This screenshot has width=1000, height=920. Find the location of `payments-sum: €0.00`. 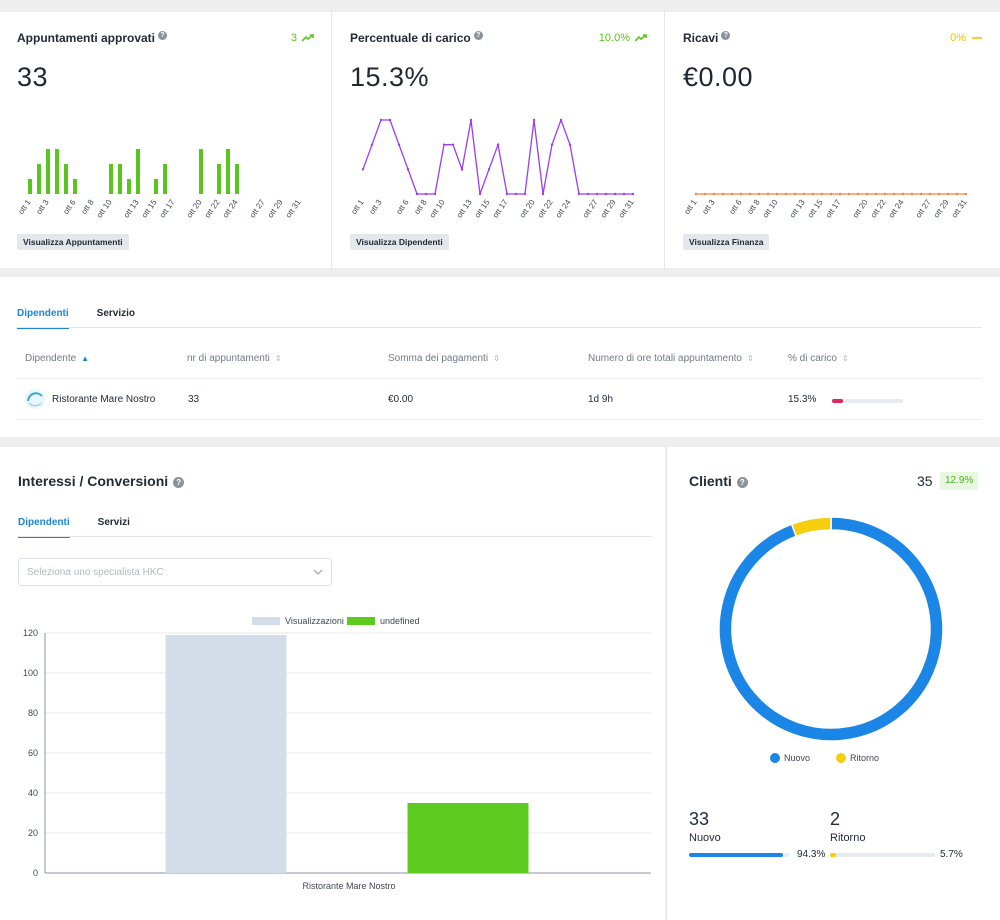

payments-sum: €0.00 is located at coordinates (401, 399).